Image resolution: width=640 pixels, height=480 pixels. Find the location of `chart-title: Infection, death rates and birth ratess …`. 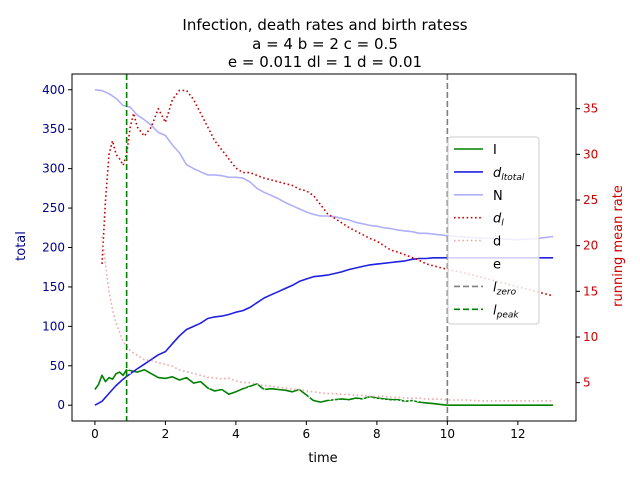

chart-title: Infection, death rates and birth ratess … is located at coordinates (324, 43).